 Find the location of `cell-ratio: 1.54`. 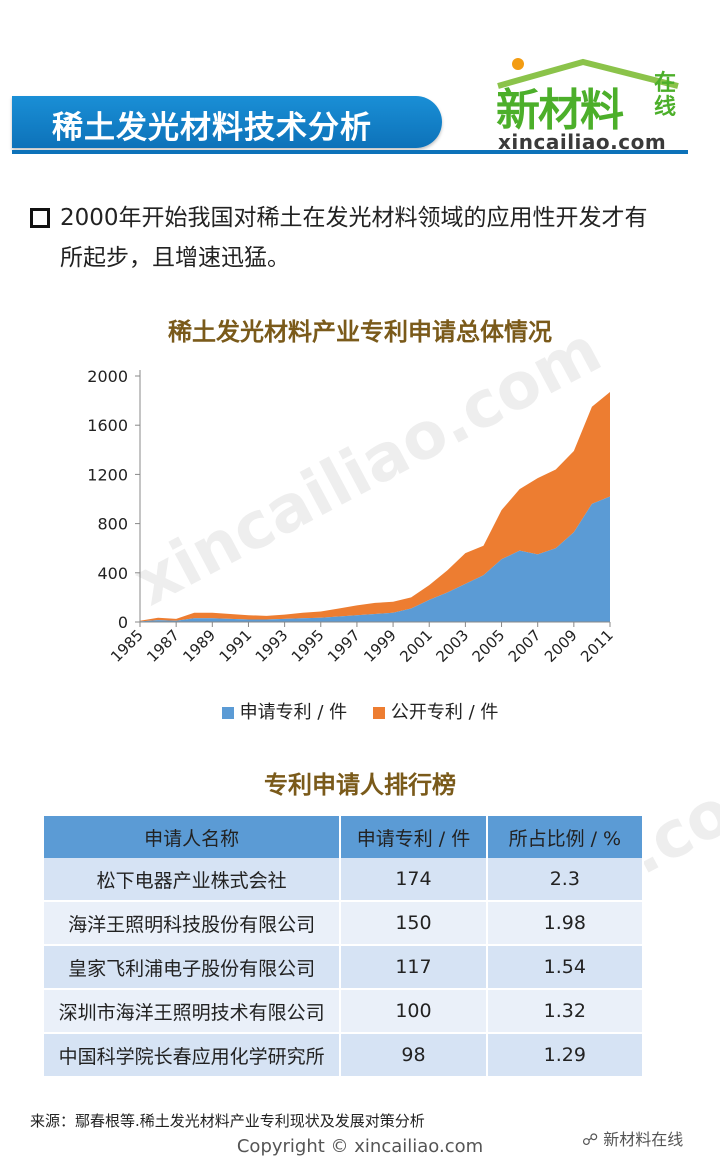

cell-ratio: 1.54 is located at coordinates (565, 967).